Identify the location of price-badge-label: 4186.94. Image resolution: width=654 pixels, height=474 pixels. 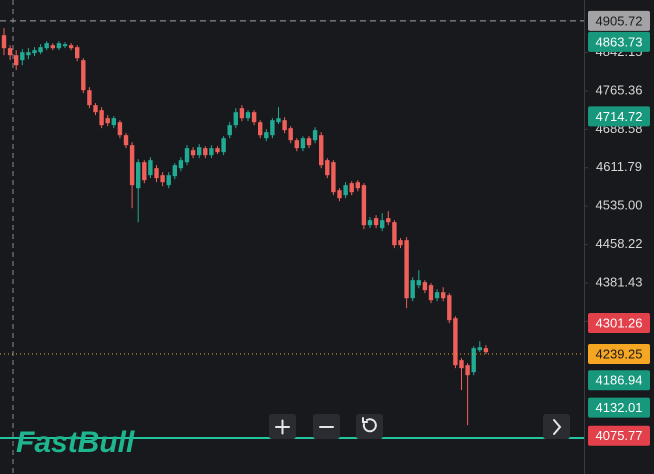
(619, 380).